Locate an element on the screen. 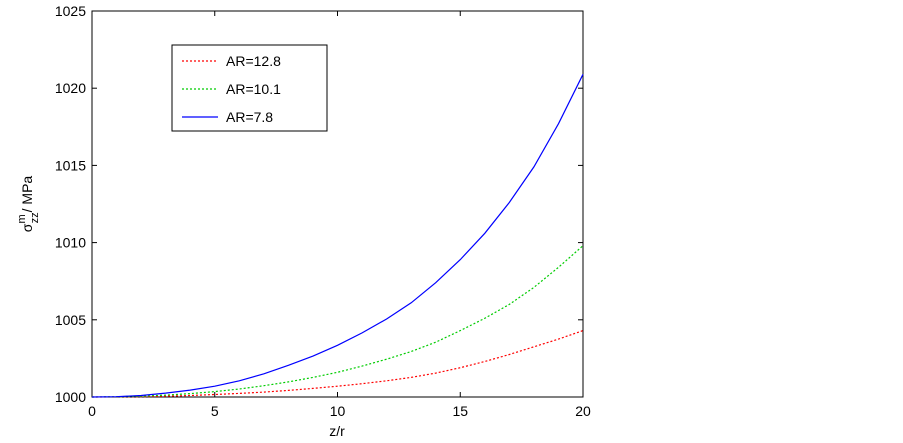  y-axis-label: σmzz/ MPa is located at coordinates (28, 204).